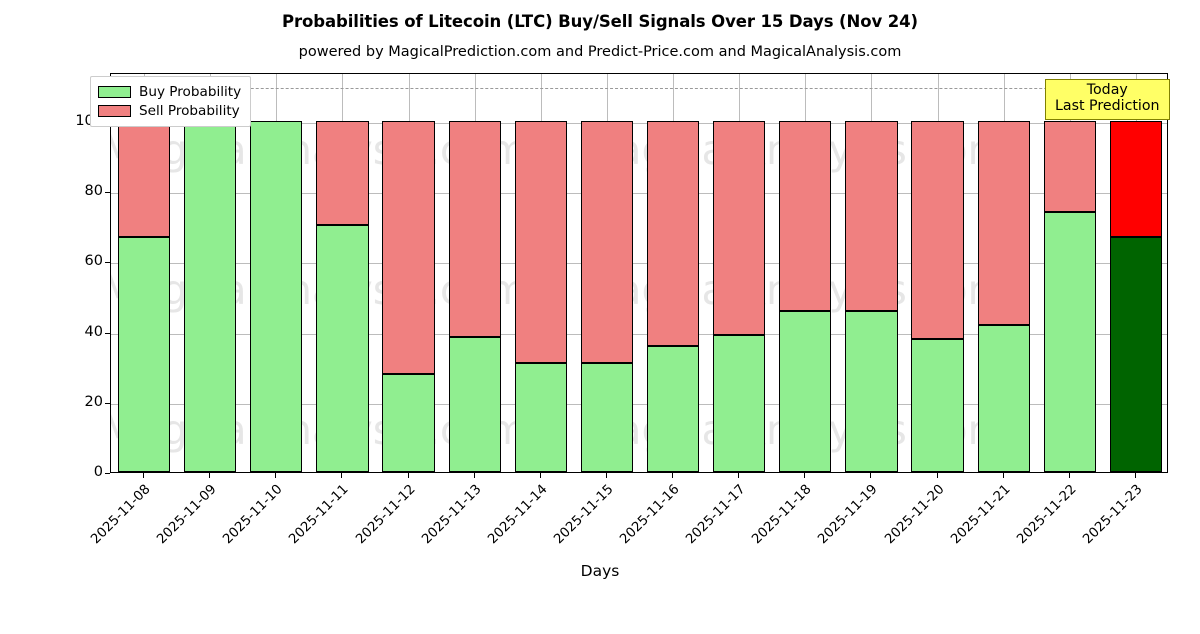 The width and height of the screenshot is (1200, 634). I want to click on x-tick-label: 2025-11-14, so click(518, 515).